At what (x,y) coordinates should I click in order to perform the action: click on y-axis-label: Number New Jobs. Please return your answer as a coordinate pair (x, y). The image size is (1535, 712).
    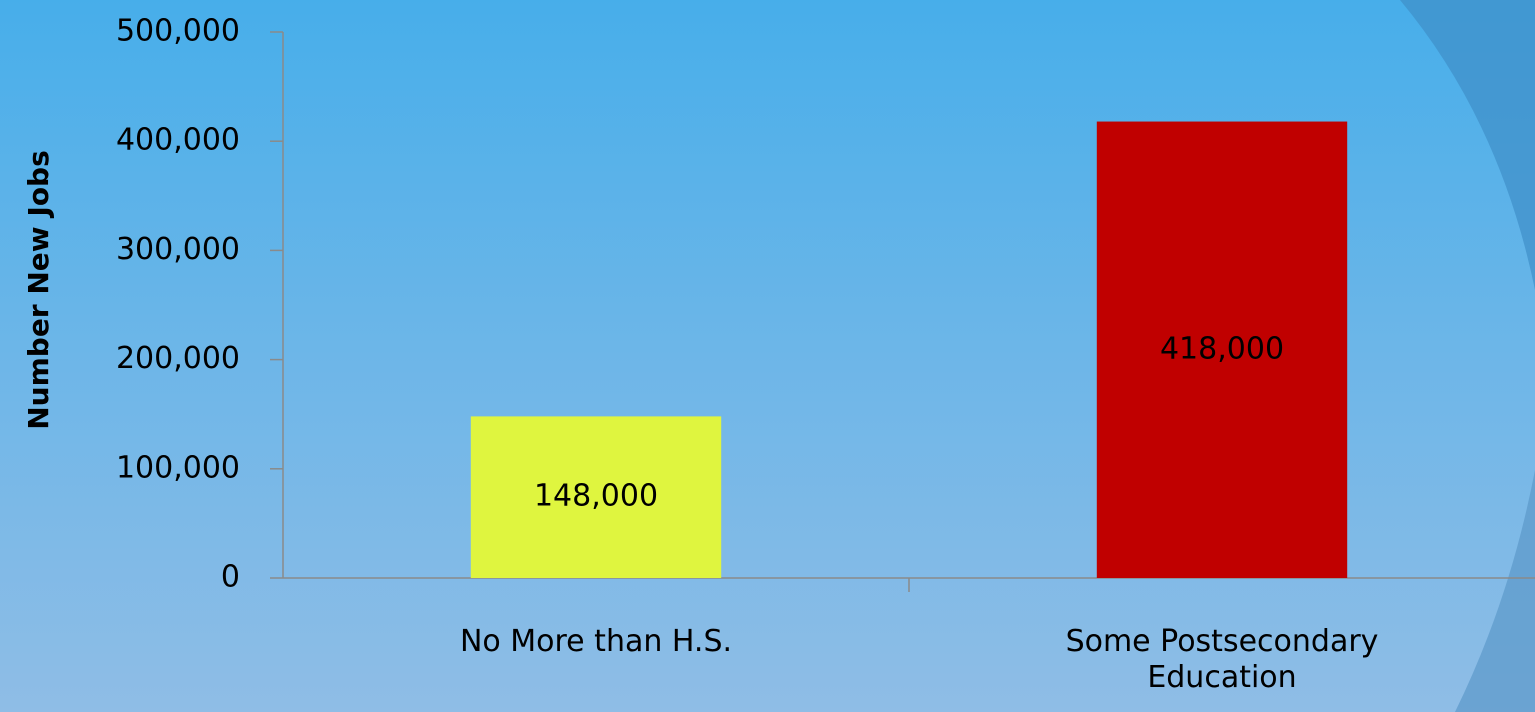
    Looking at the image, I should click on (38, 290).